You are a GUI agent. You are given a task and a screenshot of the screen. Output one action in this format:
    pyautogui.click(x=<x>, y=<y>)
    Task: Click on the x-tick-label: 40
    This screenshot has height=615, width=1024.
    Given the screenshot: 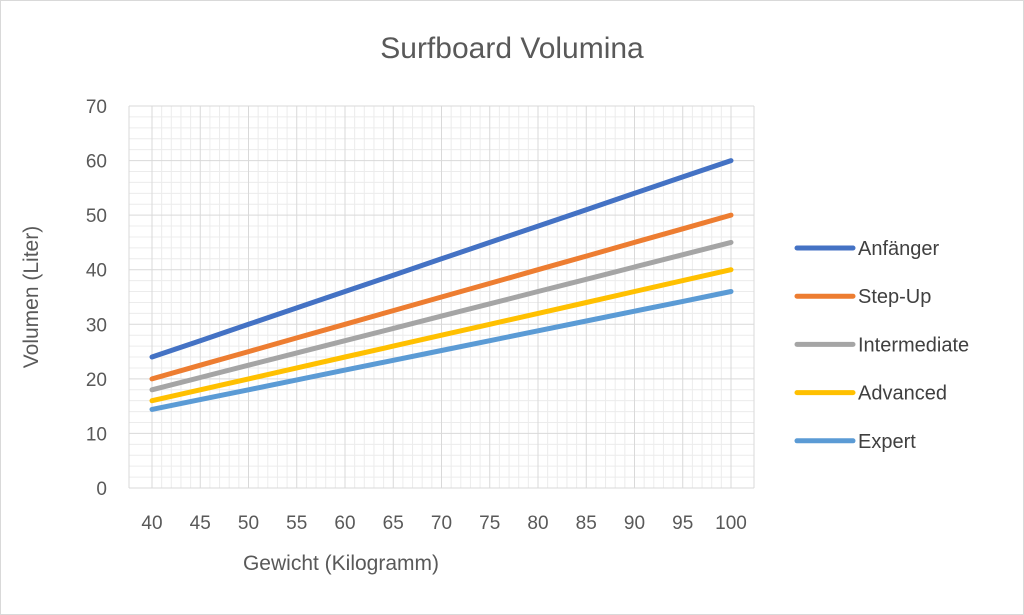 What is the action you would take?
    pyautogui.click(x=151, y=523)
    